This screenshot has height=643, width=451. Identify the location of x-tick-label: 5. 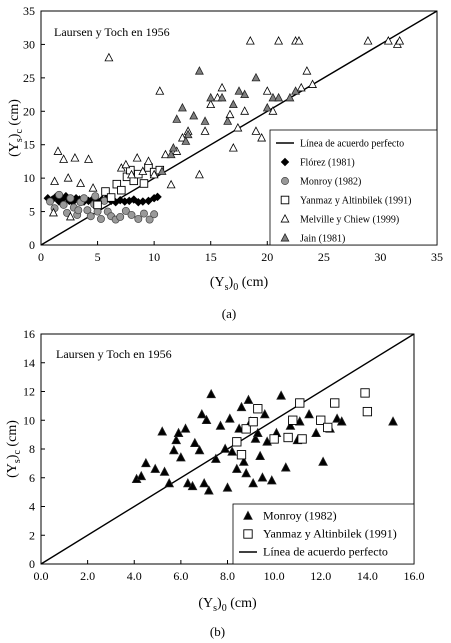
(98, 257).